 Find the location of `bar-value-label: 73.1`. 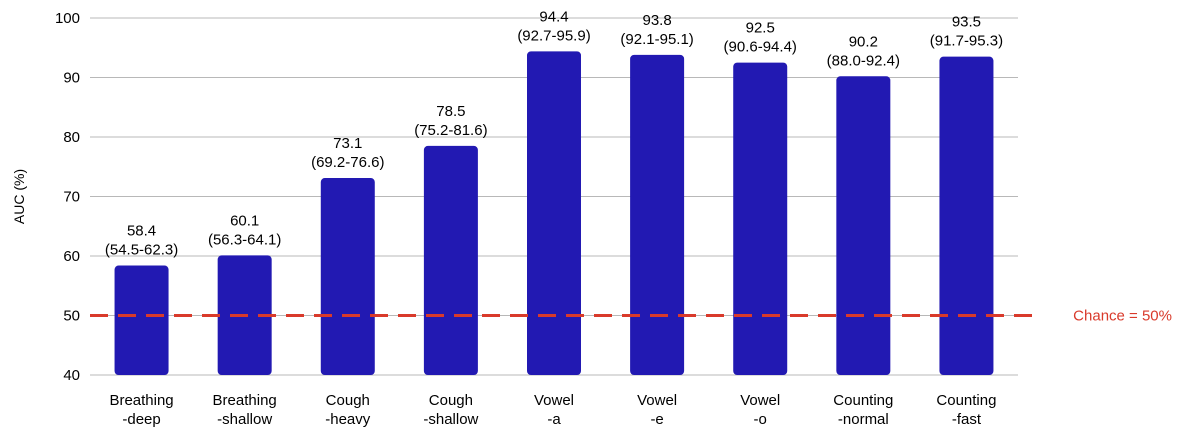

bar-value-label: 73.1 is located at coordinates (347, 143).